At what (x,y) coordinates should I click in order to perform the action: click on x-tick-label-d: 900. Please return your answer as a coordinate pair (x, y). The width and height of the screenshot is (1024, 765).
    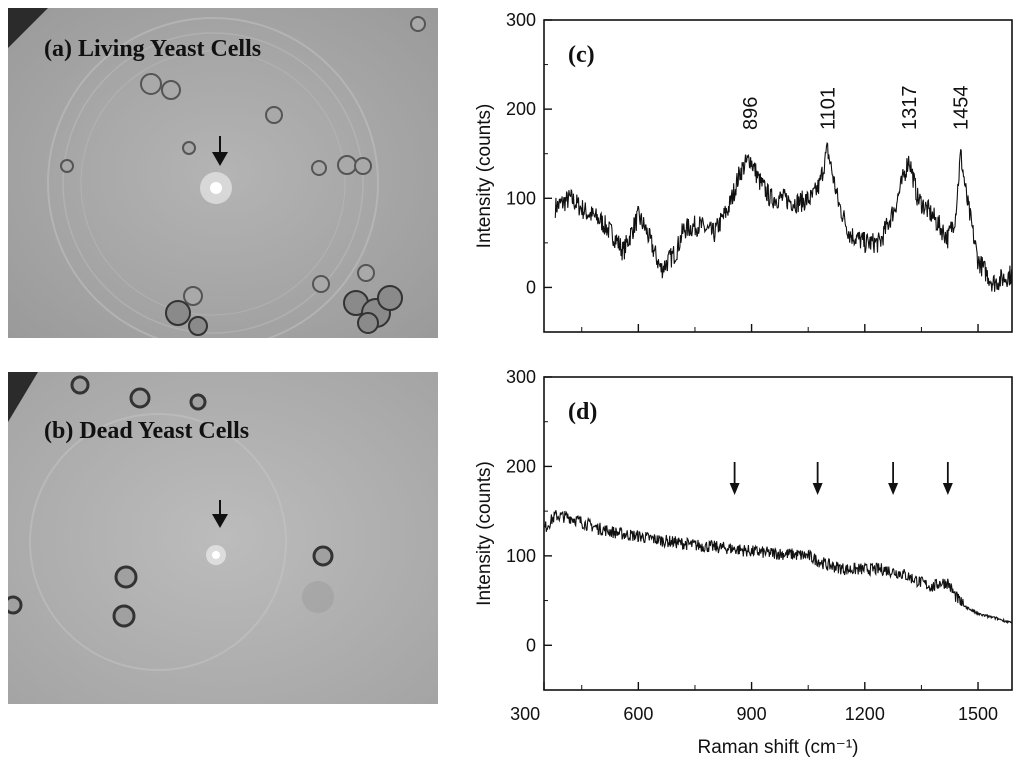
    Looking at the image, I should click on (752, 714).